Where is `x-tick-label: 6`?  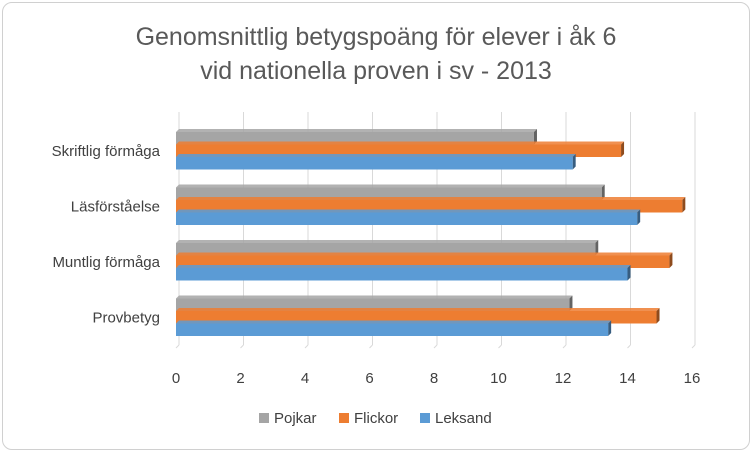 x-tick-label: 6 is located at coordinates (369, 378).